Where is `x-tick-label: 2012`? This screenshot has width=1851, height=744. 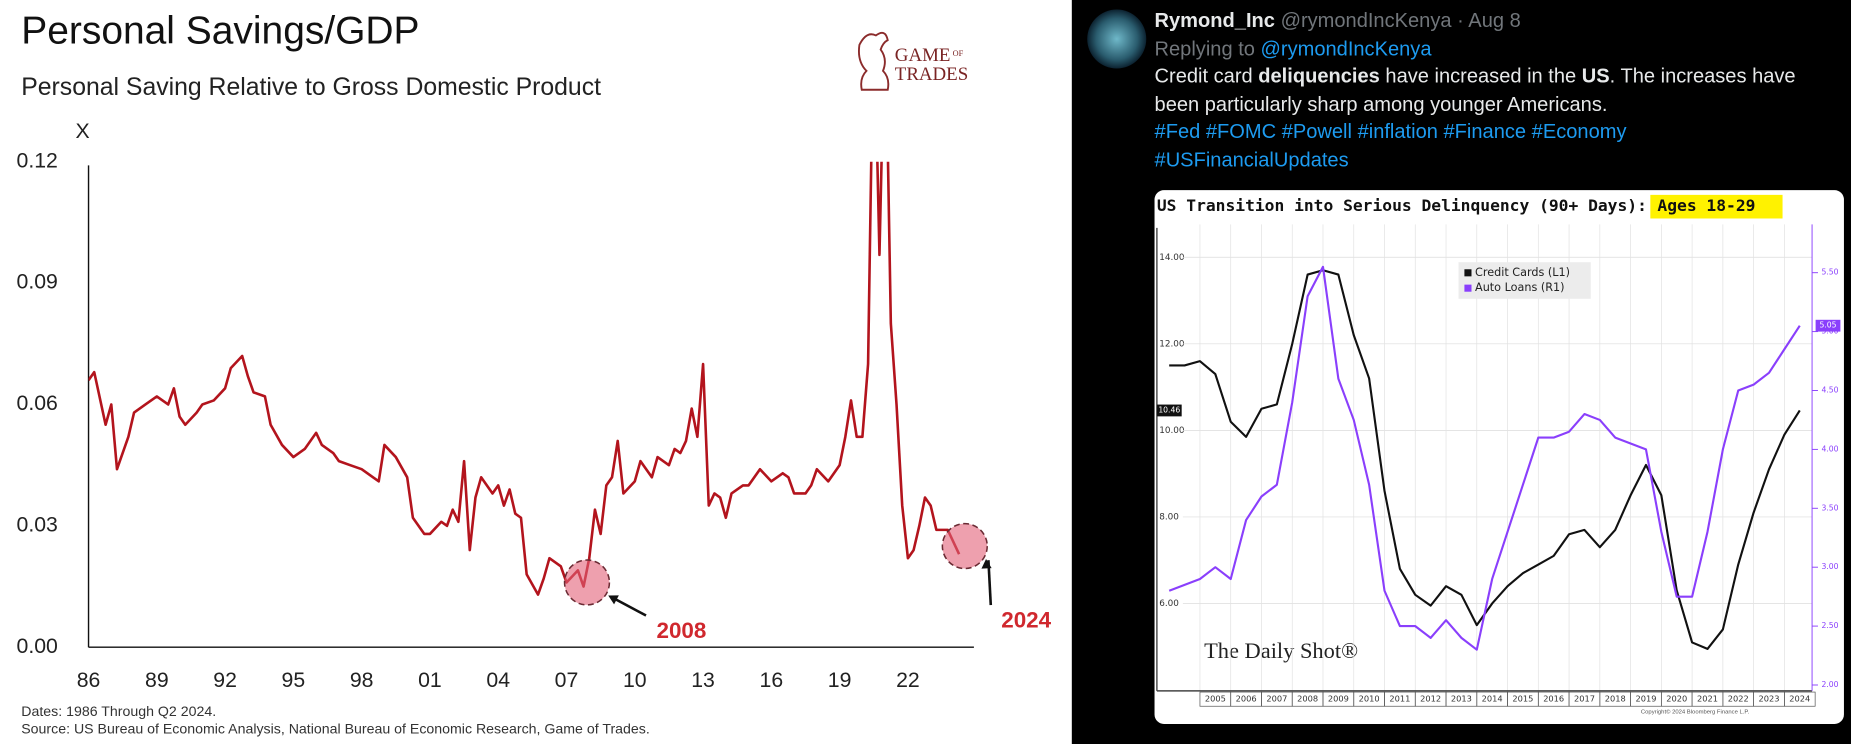 x-tick-label: 2012 is located at coordinates (1430, 699).